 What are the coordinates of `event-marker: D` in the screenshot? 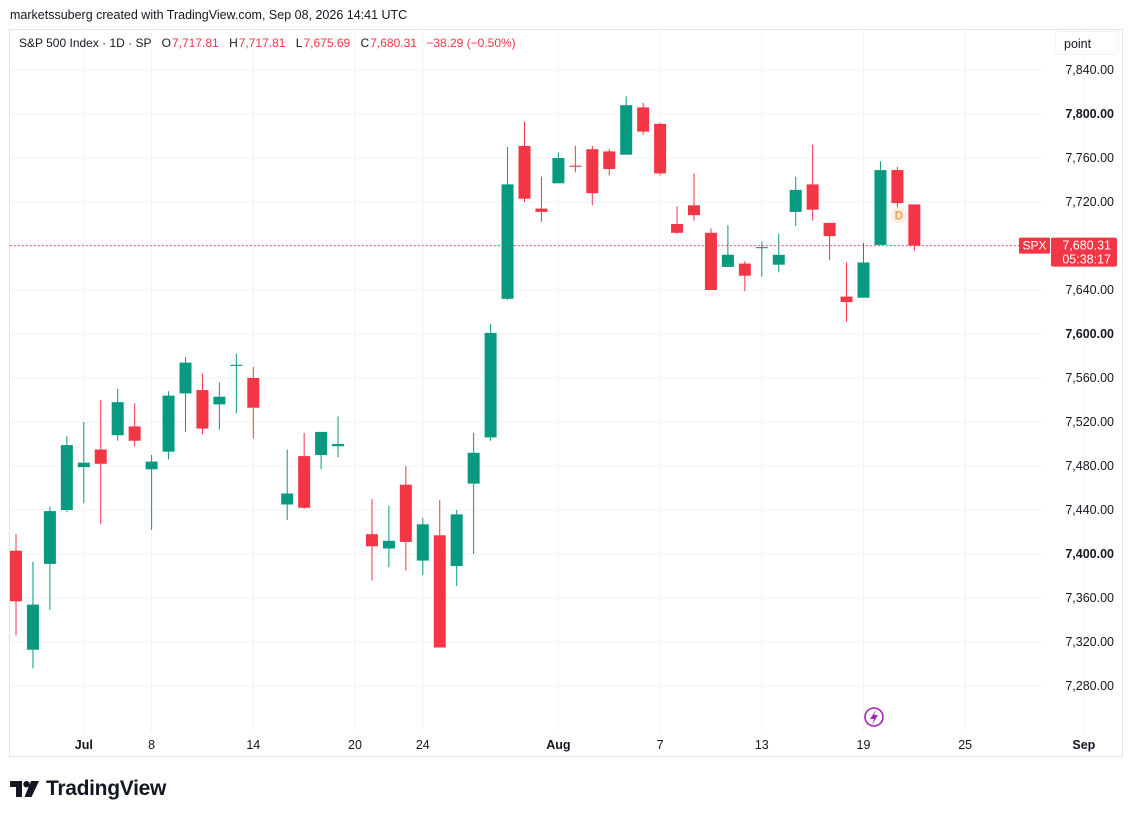 It's located at (899, 215).